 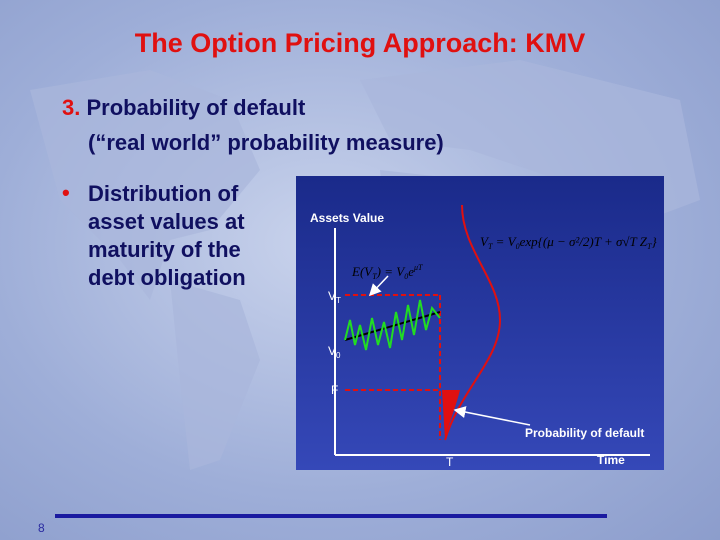 I want to click on heading: 3. Probability of default, so click(x=183, y=108).